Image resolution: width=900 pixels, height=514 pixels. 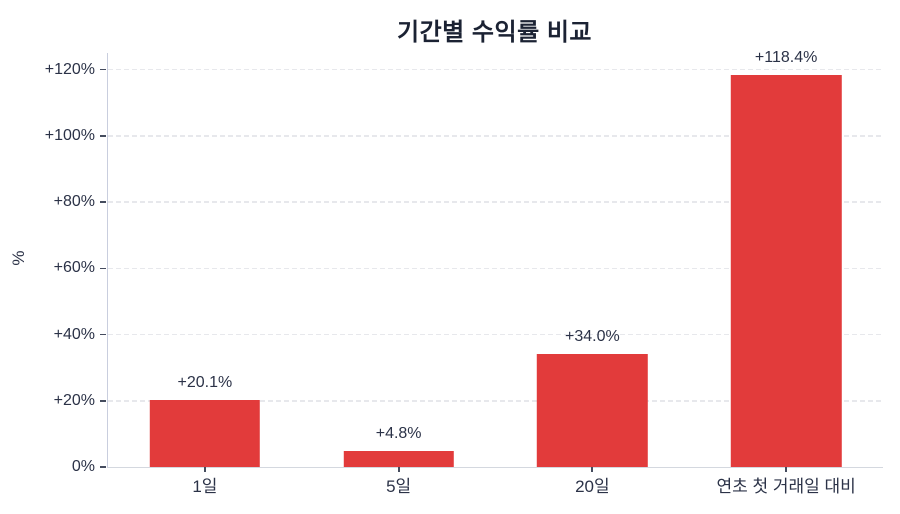 What do you see at coordinates (74, 334) in the screenshot?
I see `y-tick-label: +40%` at bounding box center [74, 334].